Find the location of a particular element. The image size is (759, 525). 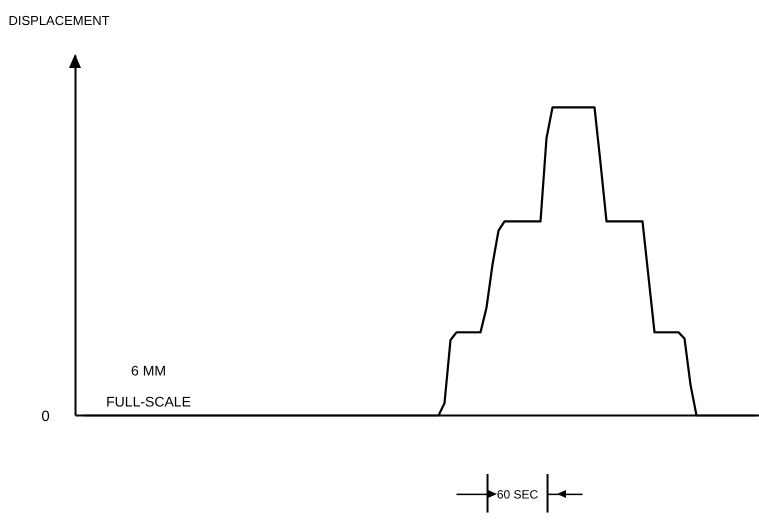

annotation: 6 MM is located at coordinates (148, 370).